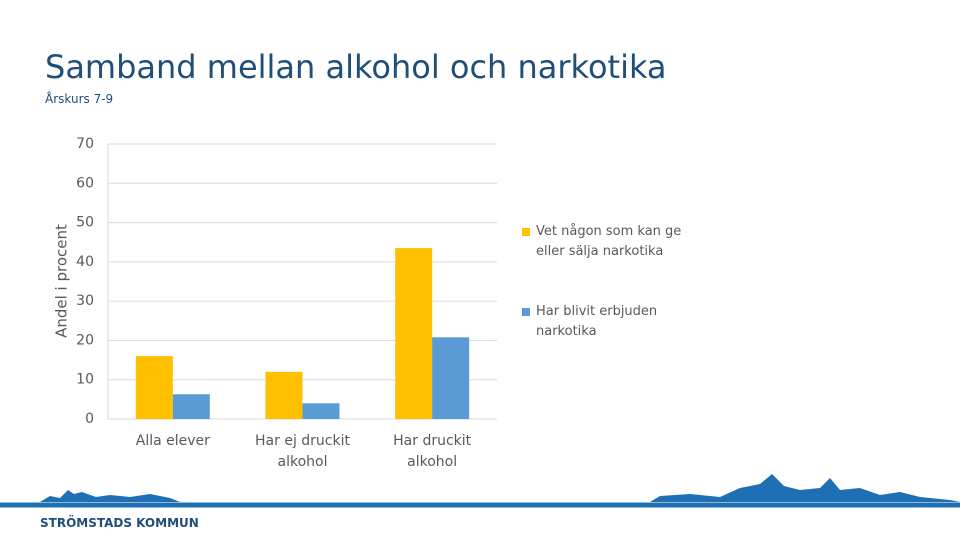 The image size is (960, 540). What do you see at coordinates (85, 223) in the screenshot?
I see `y-tick-label: 50` at bounding box center [85, 223].